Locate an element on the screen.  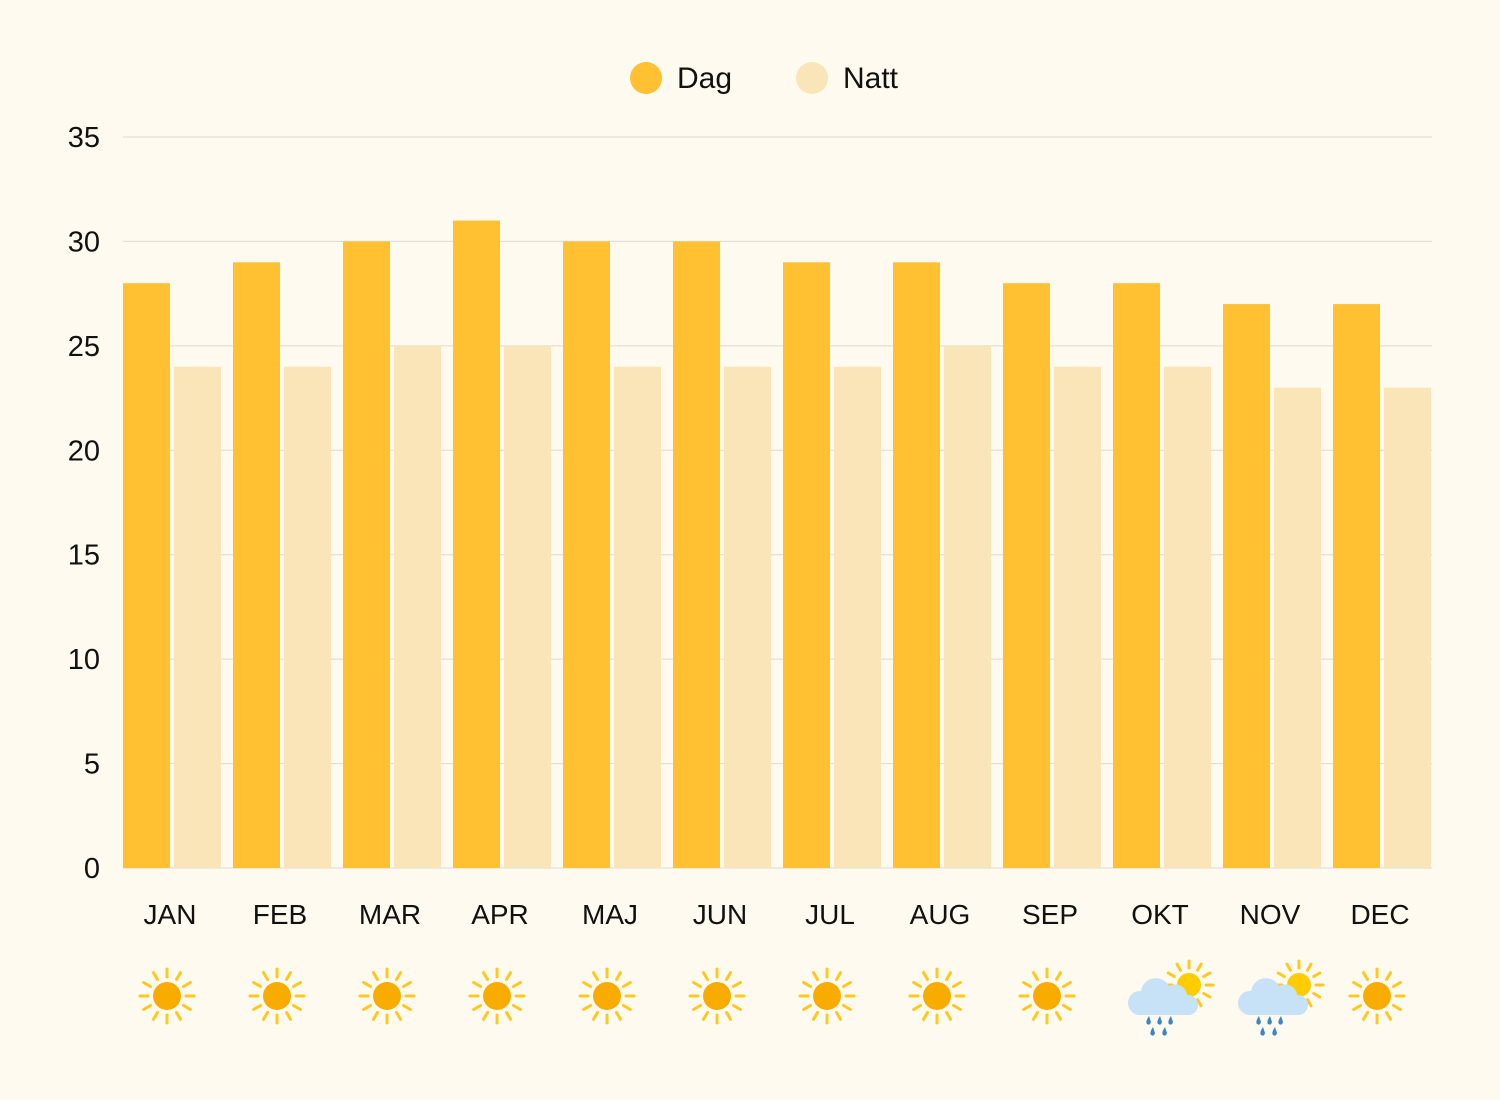
bar-natt-okt is located at coordinates (1187, 617).